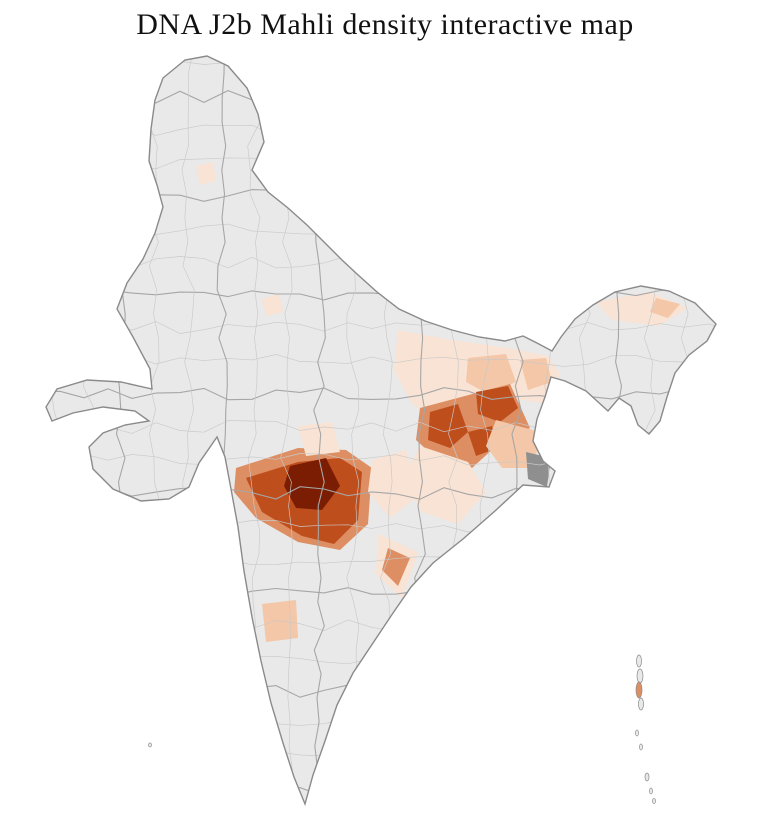 The width and height of the screenshot is (770, 813). What do you see at coordinates (497, 404) in the screenshot?
I see `district-region-jharkhand-east-high` at bounding box center [497, 404].